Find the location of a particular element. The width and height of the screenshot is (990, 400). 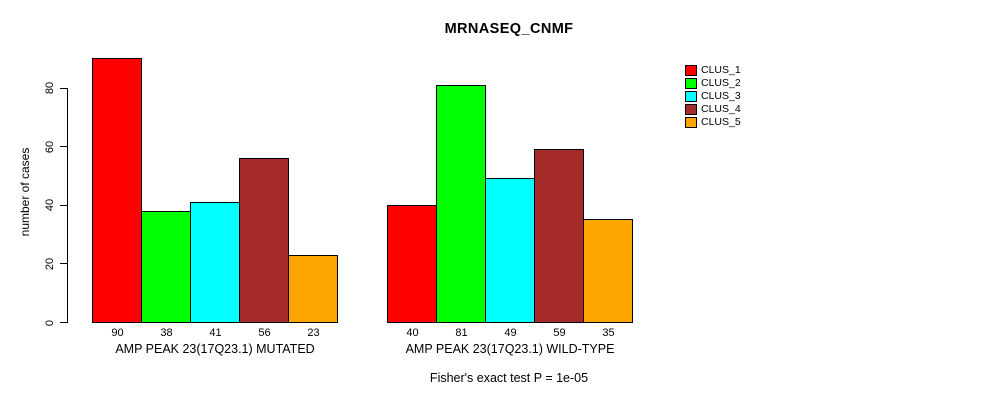

legend-label: CLUS_5 is located at coordinates (721, 122).